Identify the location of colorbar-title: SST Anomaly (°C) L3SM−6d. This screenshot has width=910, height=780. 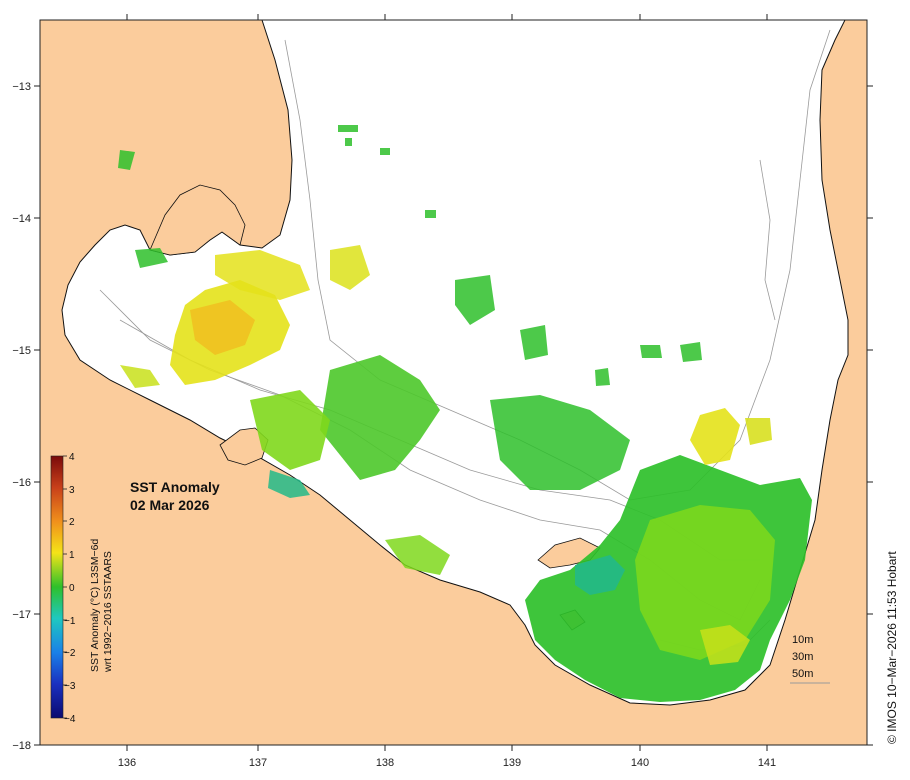
(95, 605).